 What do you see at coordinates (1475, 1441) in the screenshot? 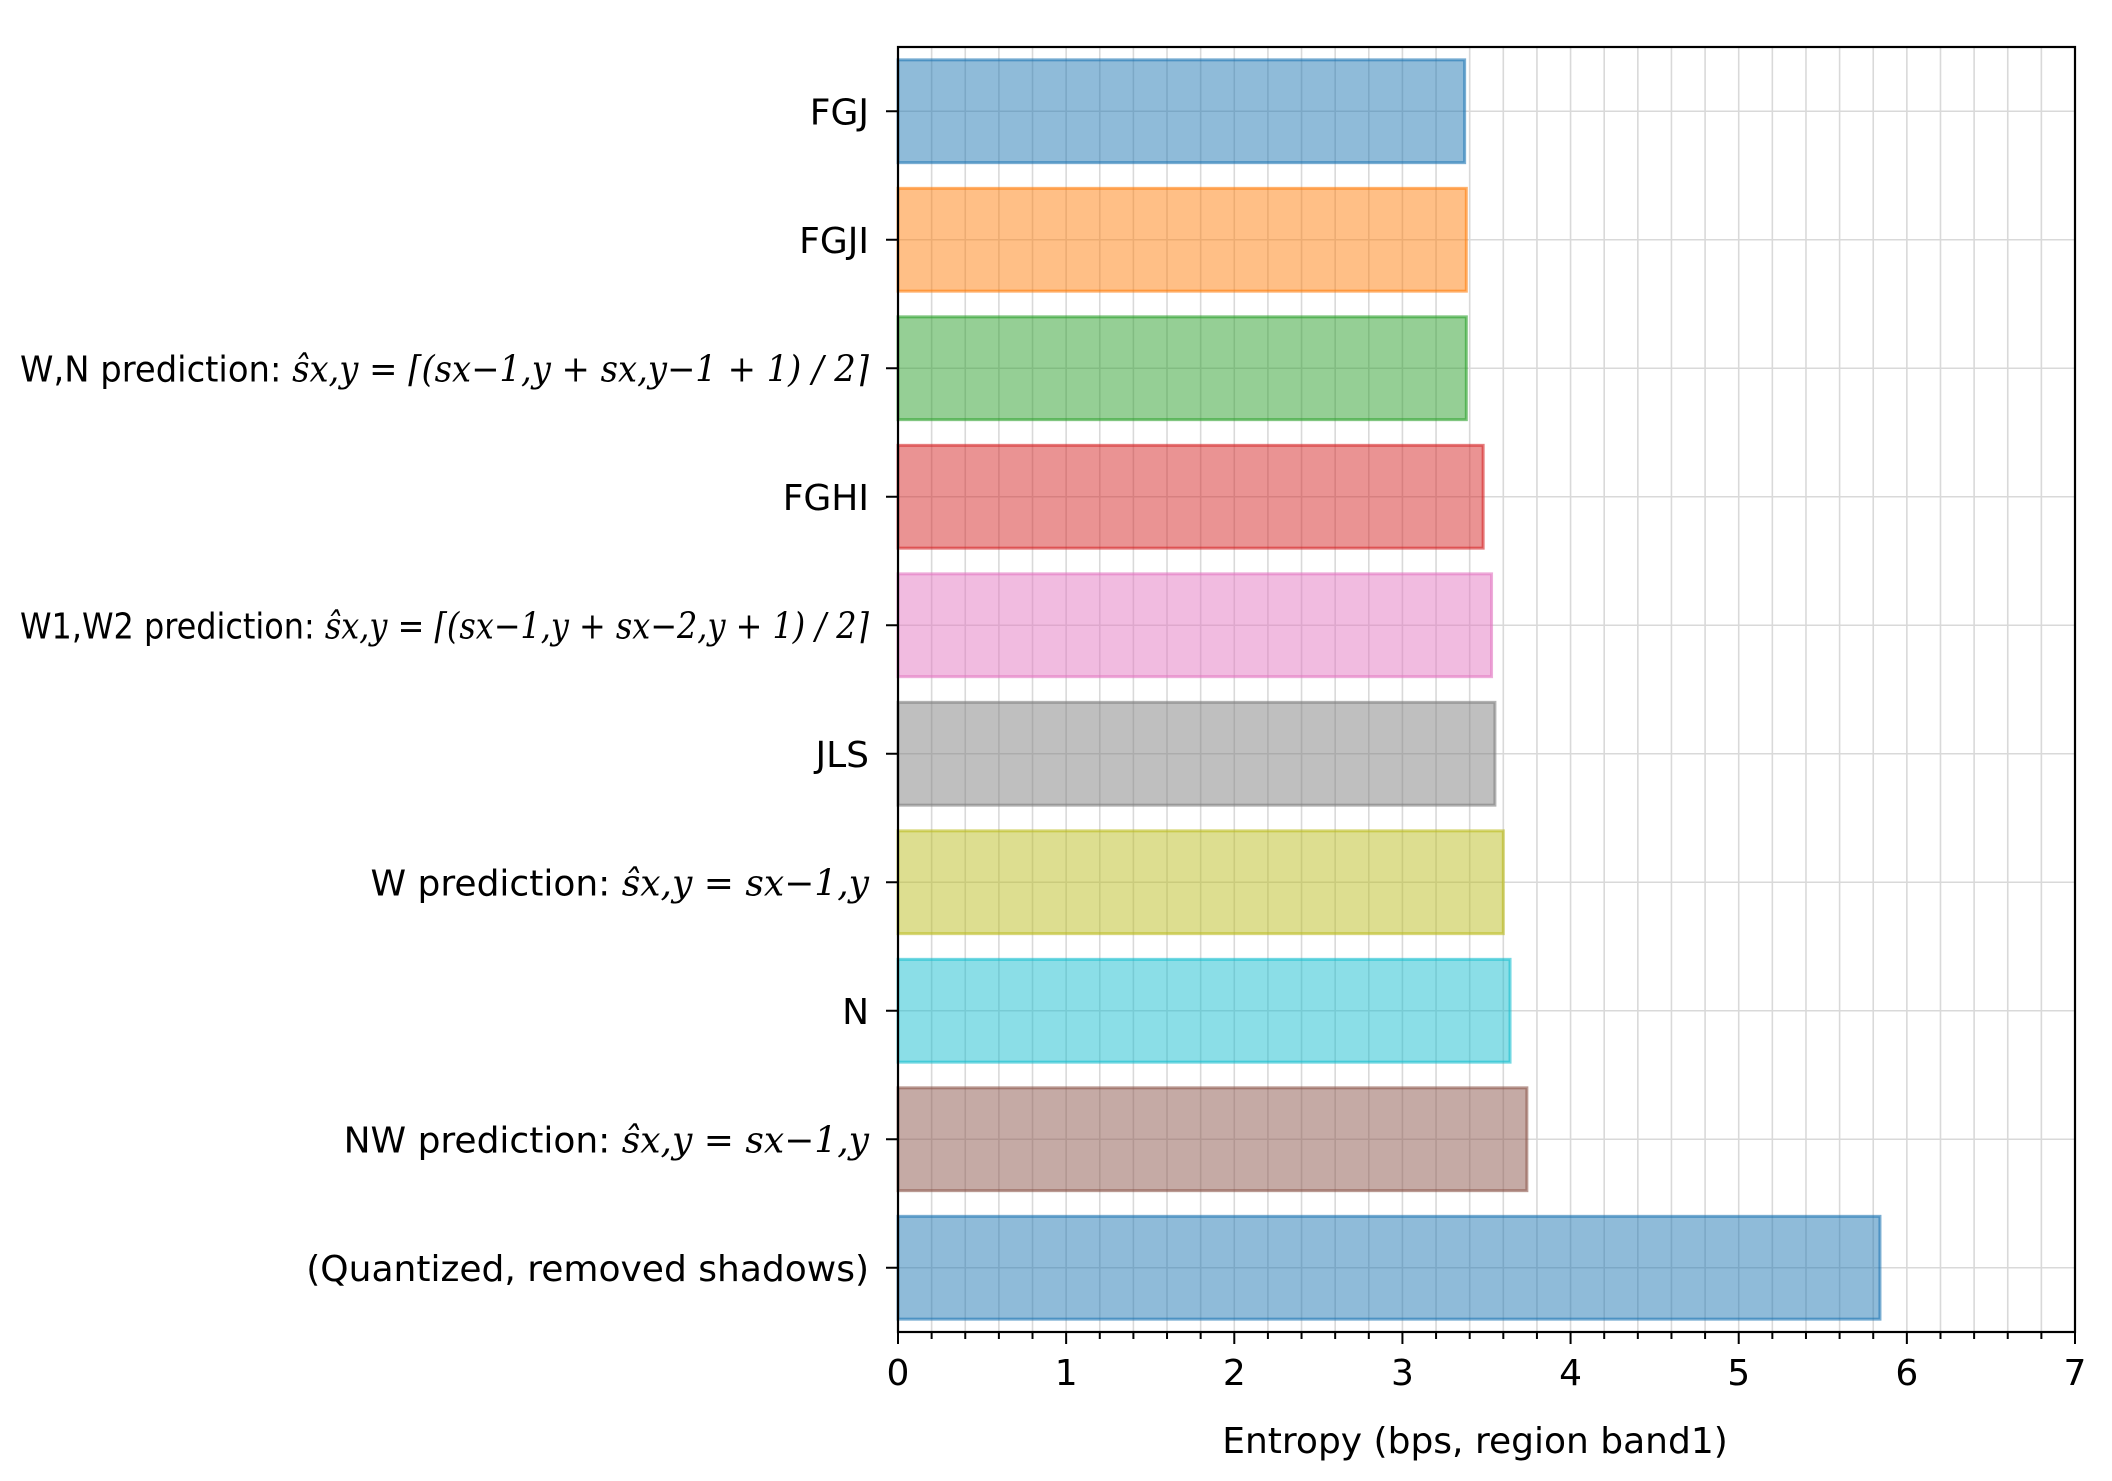
I see `x-axis-title: Entropy (bps, region band1)` at bounding box center [1475, 1441].